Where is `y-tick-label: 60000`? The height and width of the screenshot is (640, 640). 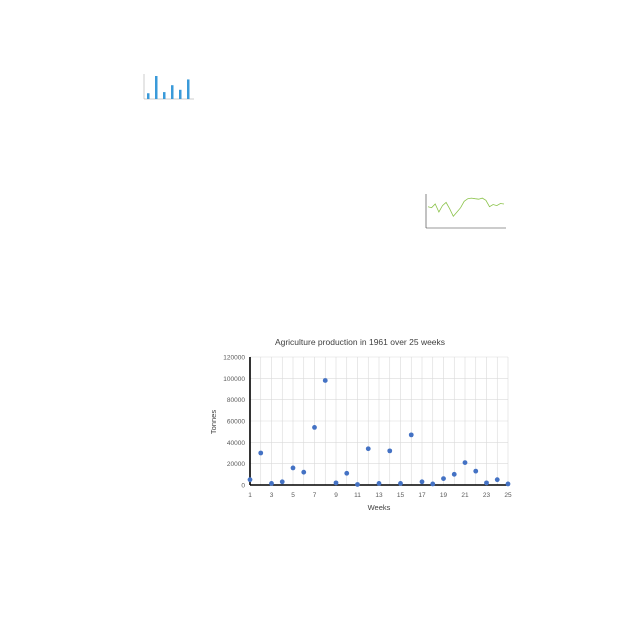 y-tick-label: 60000 is located at coordinates (236, 422).